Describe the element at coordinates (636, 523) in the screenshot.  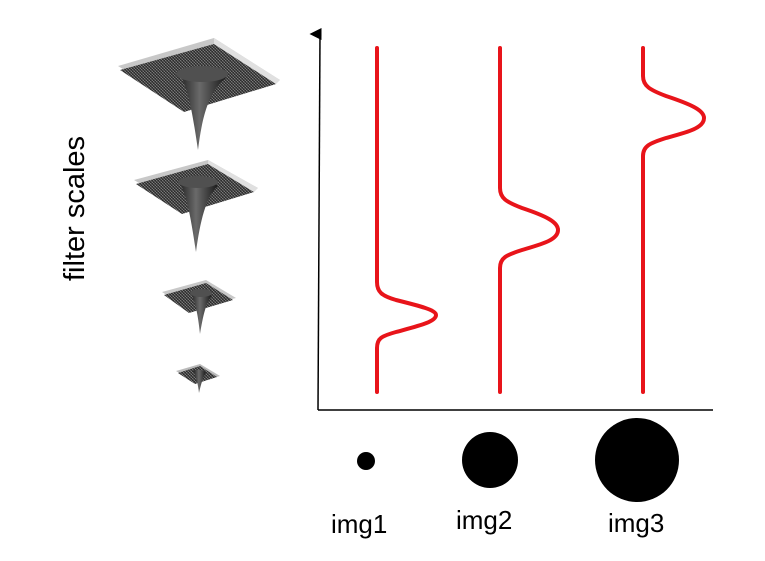
I see `image-label-img3: img3` at that location.